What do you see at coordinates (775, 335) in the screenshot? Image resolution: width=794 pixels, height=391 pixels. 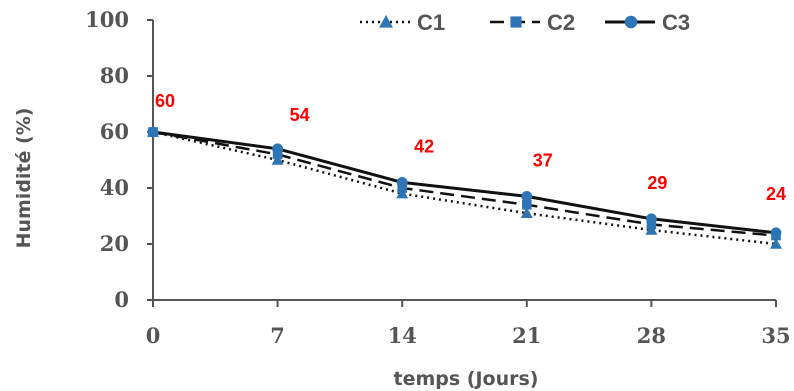 I see `x-tick-label: 35` at bounding box center [775, 335].